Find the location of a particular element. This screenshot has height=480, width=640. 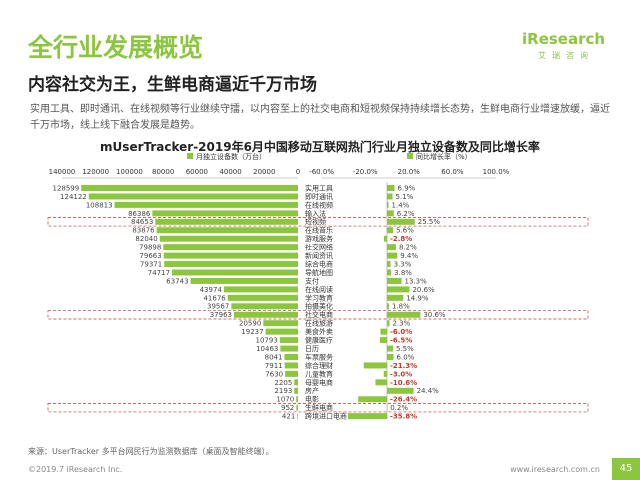

growth-value-label: 30.6% is located at coordinates (434, 315).